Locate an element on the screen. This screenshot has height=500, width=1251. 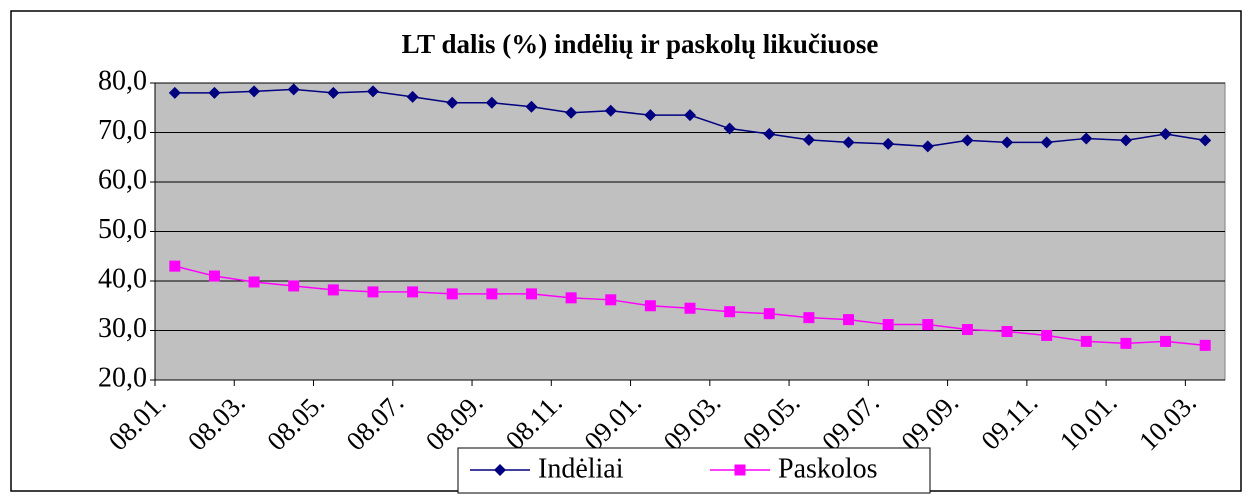
y-tick-label: 70,0 is located at coordinates (122, 130).